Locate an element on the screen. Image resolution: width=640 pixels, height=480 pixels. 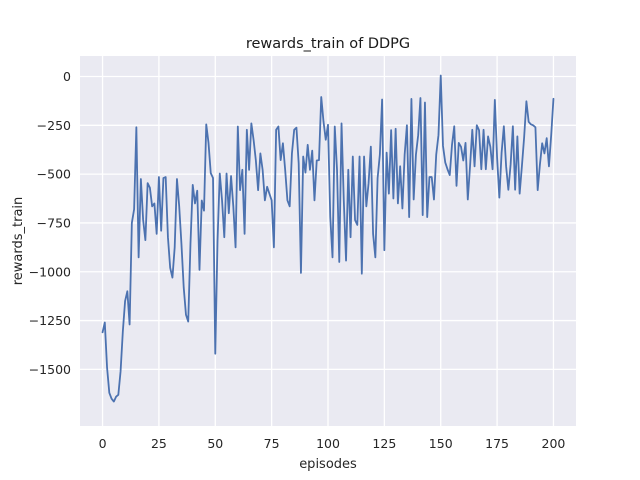
chart-title: rewards_train of DDPG is located at coordinates (328, 44).